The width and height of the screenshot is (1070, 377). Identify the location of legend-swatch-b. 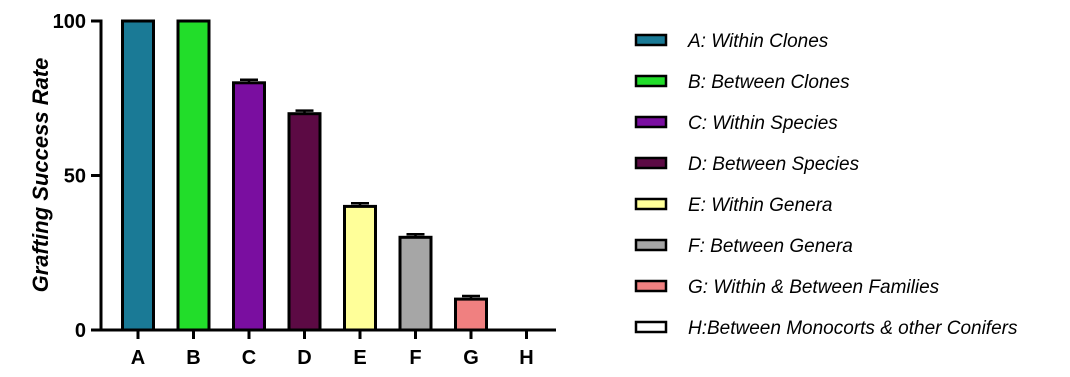
(651, 81).